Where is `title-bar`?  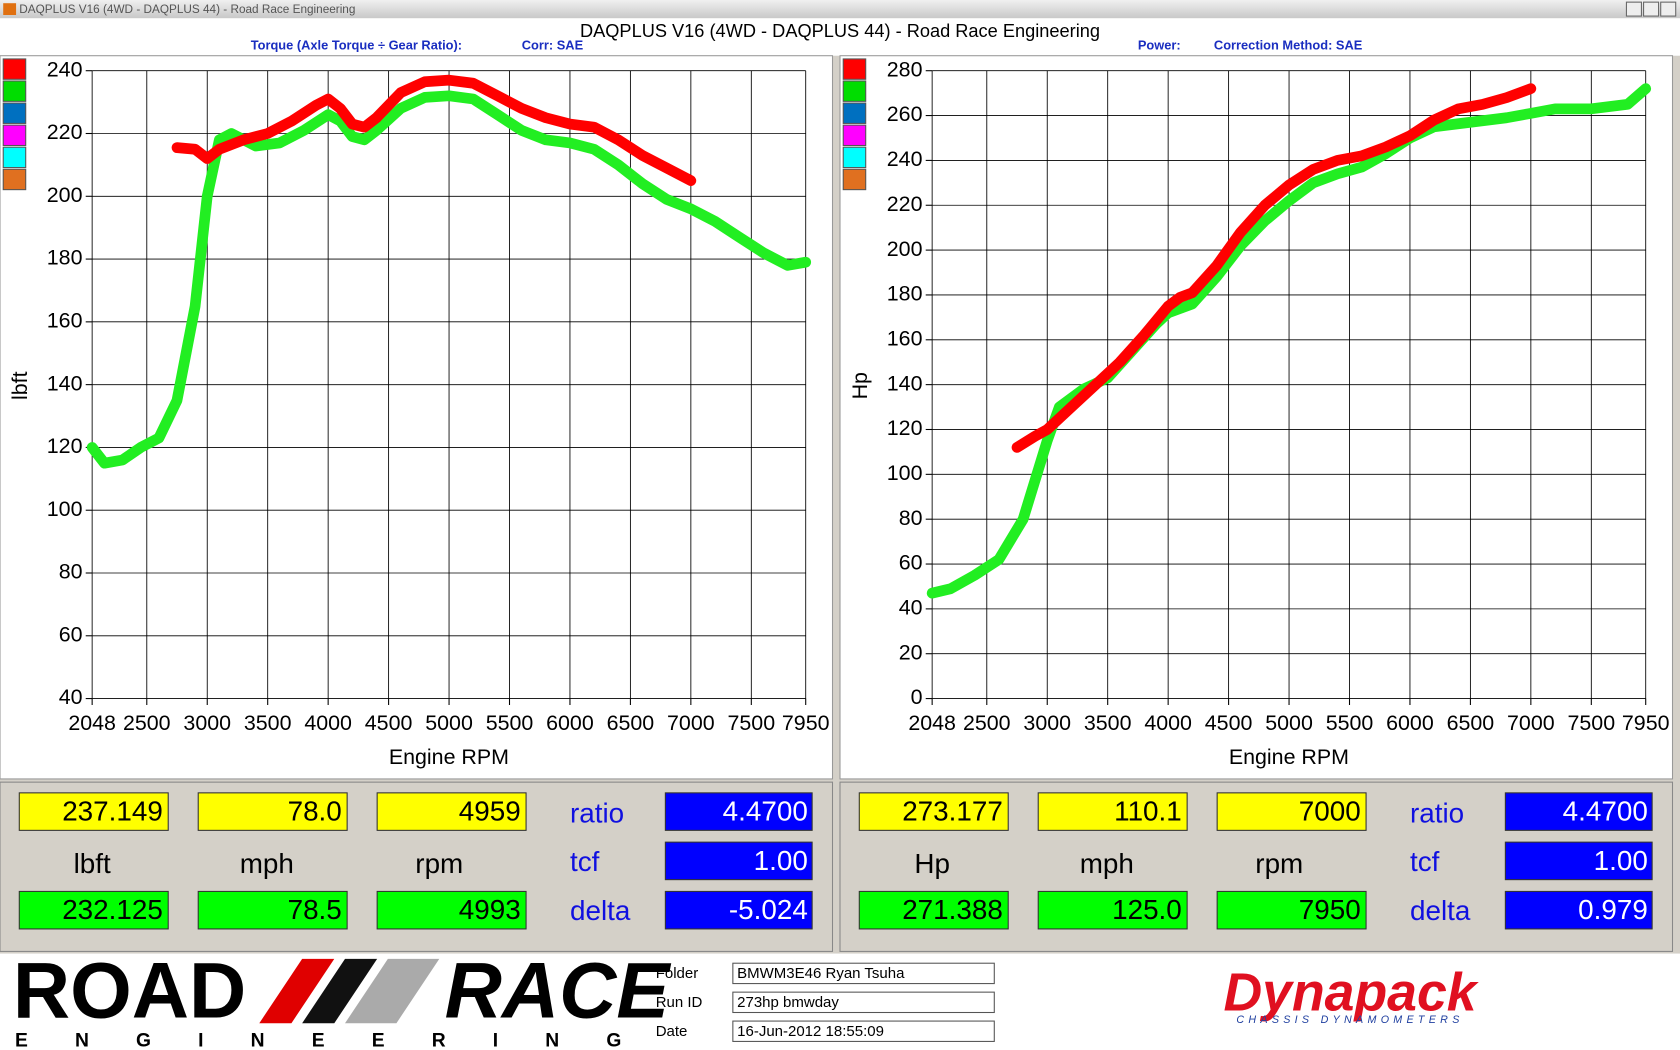
title-bar is located at coordinates (840, 9).